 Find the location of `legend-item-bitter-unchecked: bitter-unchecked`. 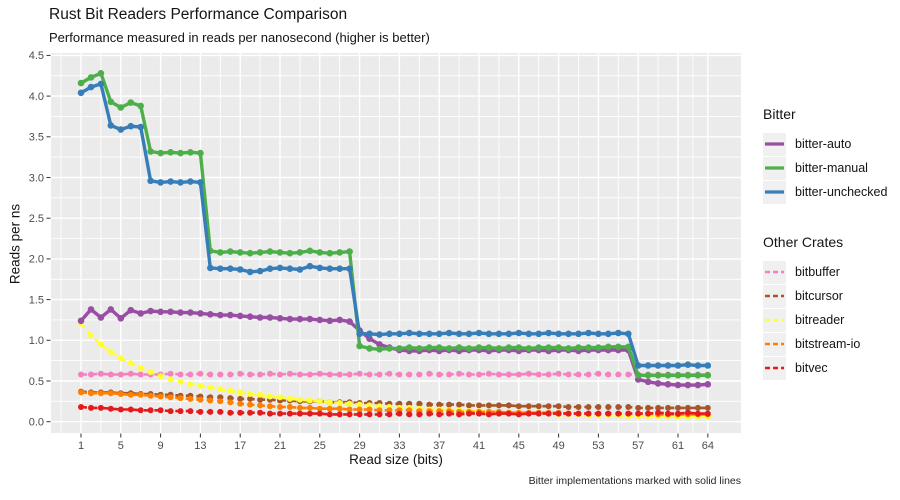

legend-item-bitter-unchecked: bitter-unchecked is located at coordinates (825, 192).